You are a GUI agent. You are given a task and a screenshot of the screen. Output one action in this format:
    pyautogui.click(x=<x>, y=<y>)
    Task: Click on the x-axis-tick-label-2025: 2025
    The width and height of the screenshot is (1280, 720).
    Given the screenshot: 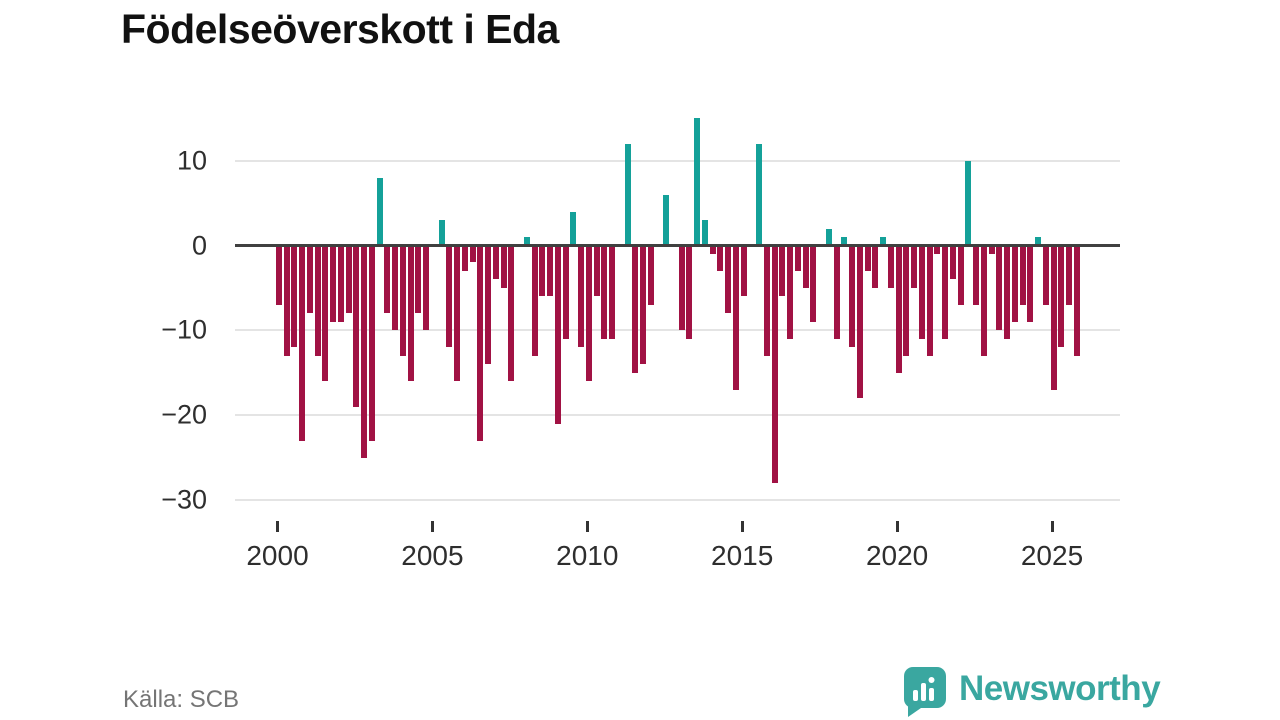 What is the action you would take?
    pyautogui.click(x=1052, y=555)
    